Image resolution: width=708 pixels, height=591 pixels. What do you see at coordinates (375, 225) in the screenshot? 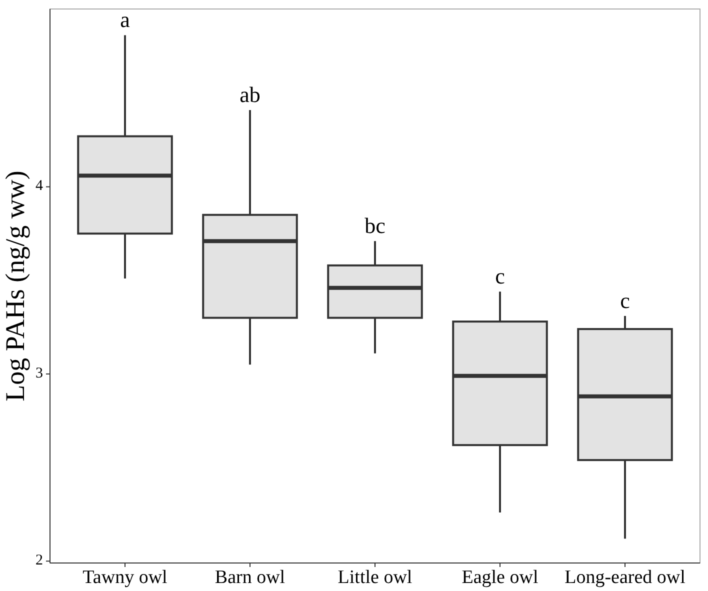
I see `annotation: bc` at bounding box center [375, 225].